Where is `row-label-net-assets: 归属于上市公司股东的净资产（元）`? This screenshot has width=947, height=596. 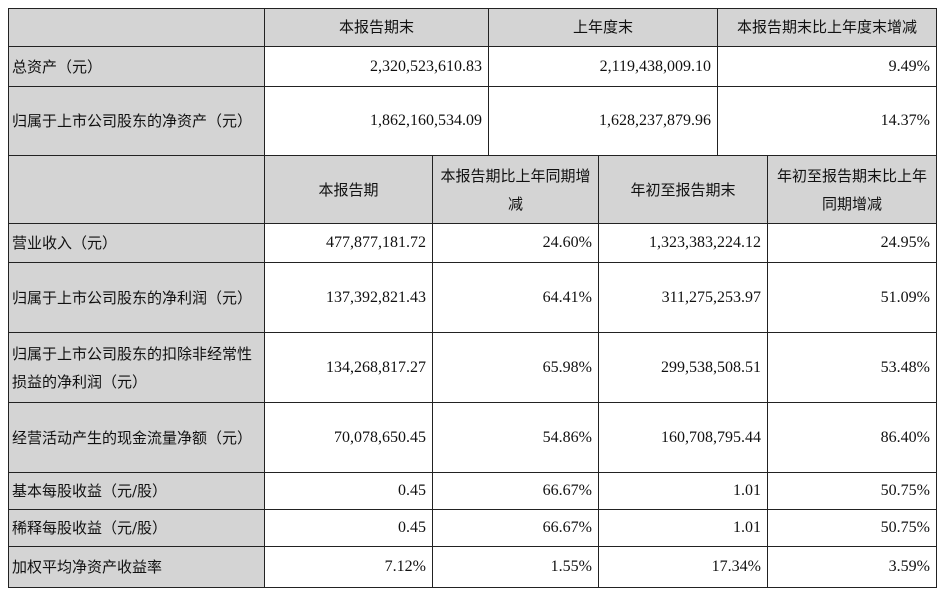 row-label-net-assets: 归属于上市公司股东的净资产（元） is located at coordinates (136, 121).